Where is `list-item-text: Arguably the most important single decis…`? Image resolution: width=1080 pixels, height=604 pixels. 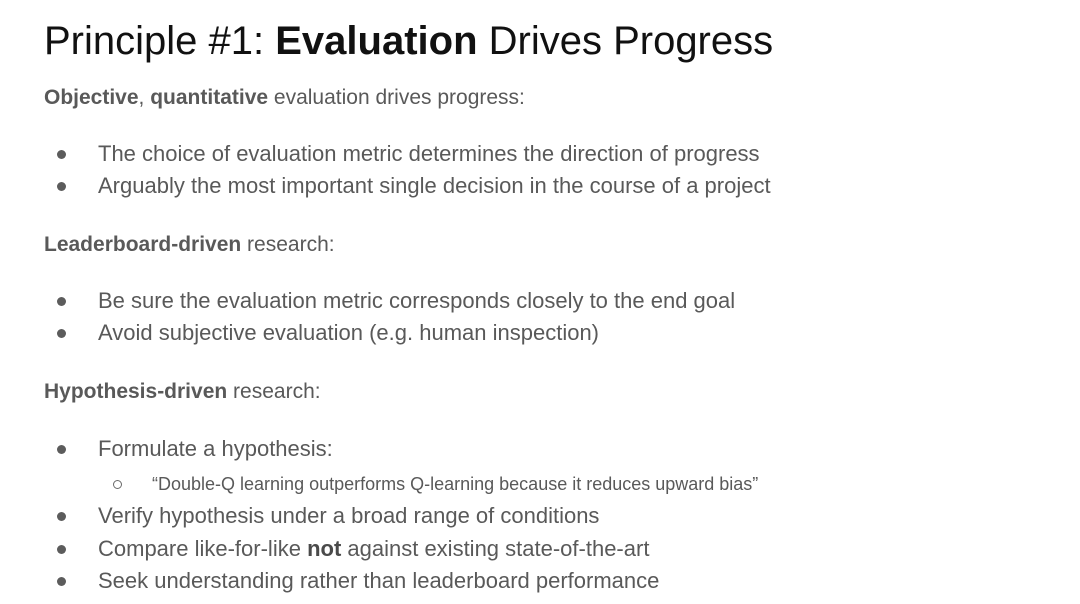 list-item-text: Arguably the most important single decis… is located at coordinates (434, 185).